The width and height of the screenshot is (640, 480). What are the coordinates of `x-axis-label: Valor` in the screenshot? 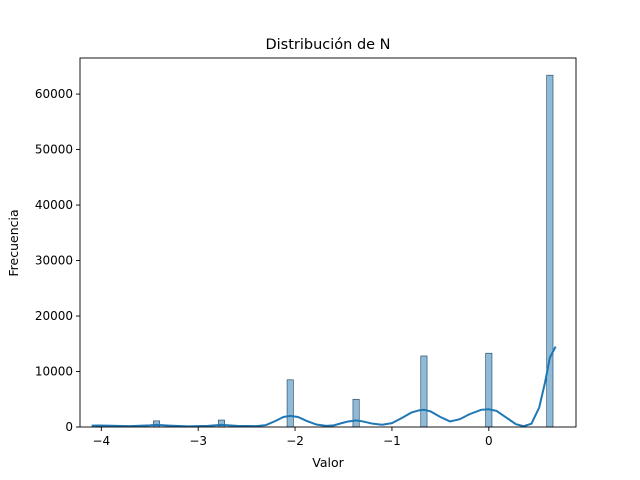 It's located at (328, 462).